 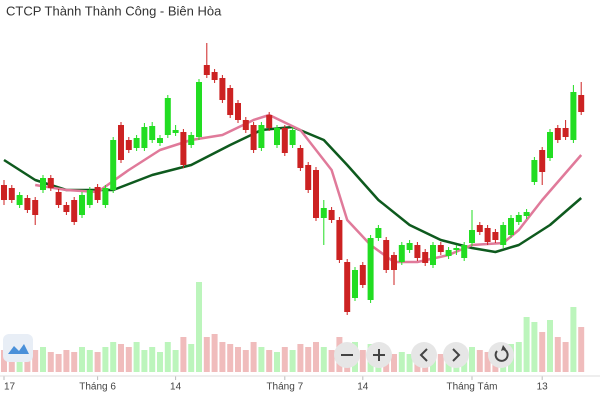 I want to click on scroll-left-button, so click(x=424, y=355).